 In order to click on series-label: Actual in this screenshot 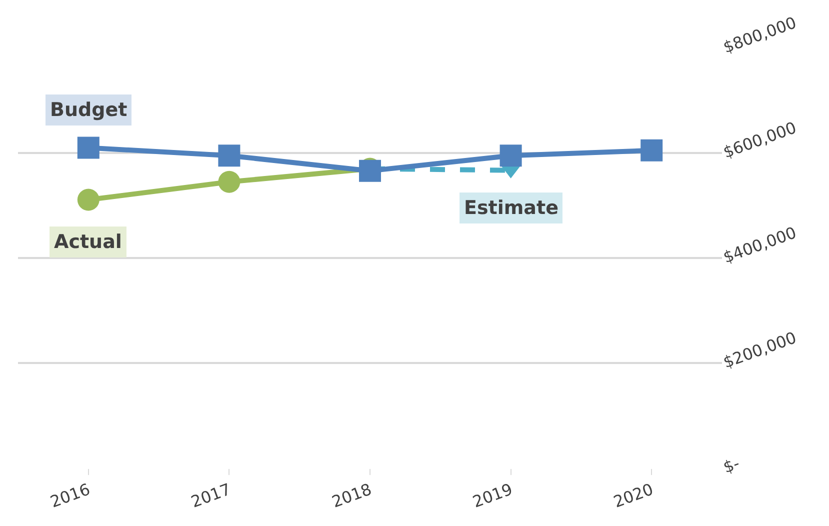, I will do `click(88, 242)`.